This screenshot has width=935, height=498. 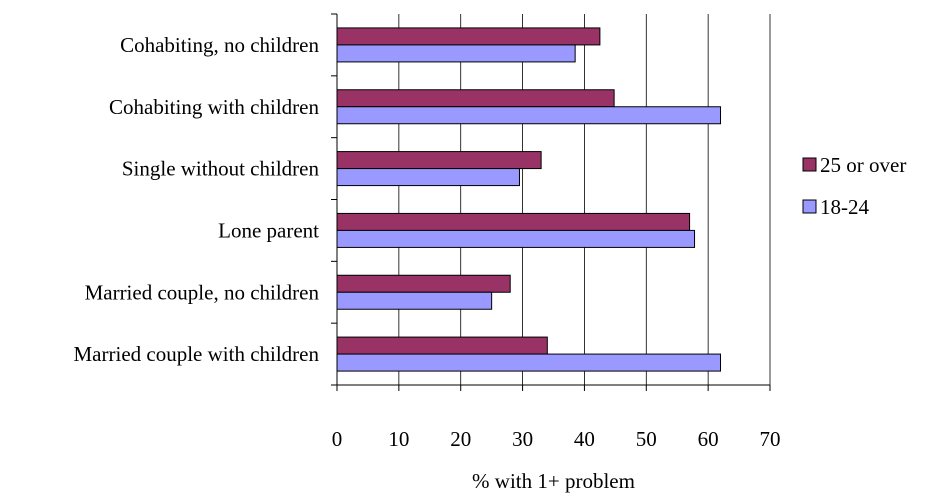 I want to click on category-label: Married couple, no children, so click(x=202, y=292).